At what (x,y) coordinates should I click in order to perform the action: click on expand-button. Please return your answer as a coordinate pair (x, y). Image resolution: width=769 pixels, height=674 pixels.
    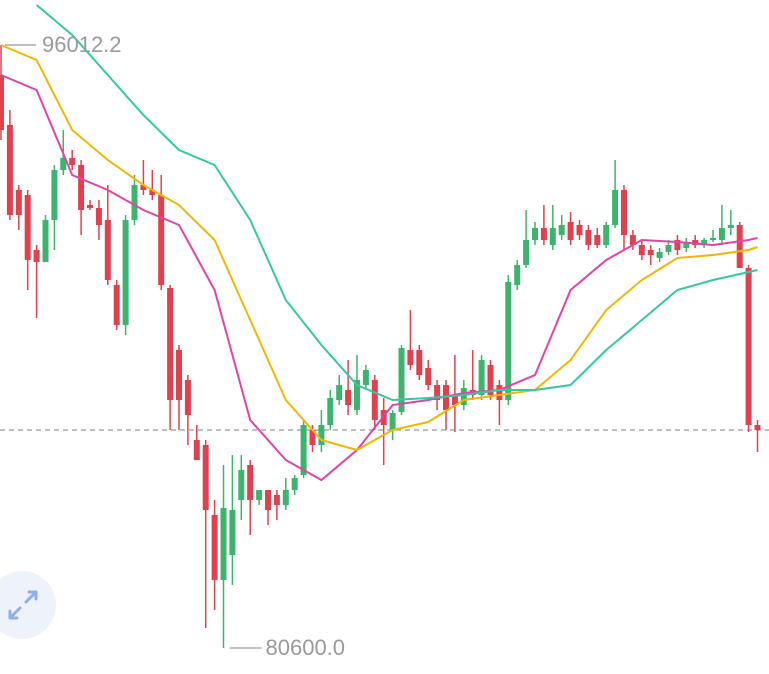
    Looking at the image, I should click on (28, 605).